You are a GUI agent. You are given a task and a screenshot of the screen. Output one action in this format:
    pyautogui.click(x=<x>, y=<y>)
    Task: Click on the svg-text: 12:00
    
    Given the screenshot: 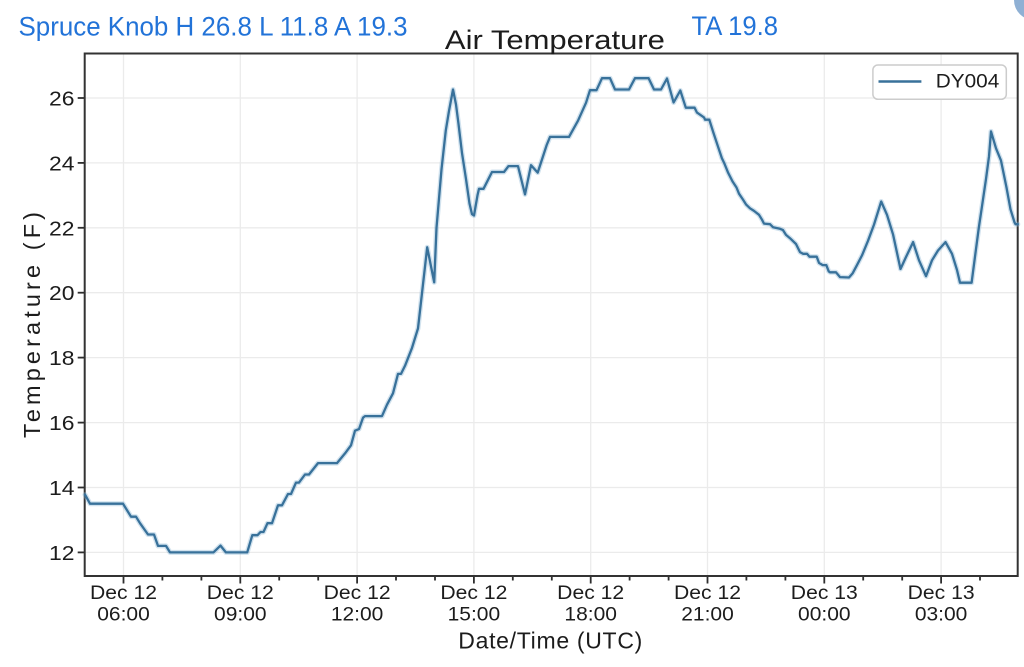 What is the action you would take?
    pyautogui.click(x=357, y=614)
    